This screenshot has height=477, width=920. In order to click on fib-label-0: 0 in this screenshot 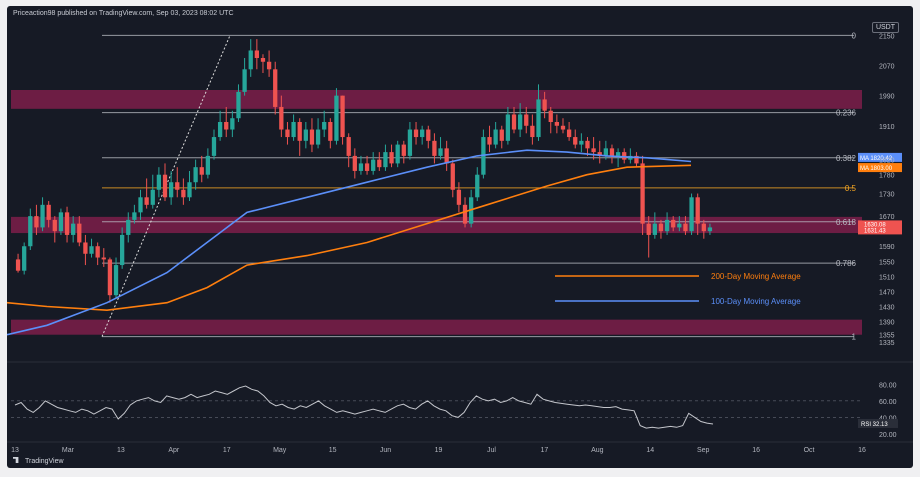, I will do `click(854, 35)`.